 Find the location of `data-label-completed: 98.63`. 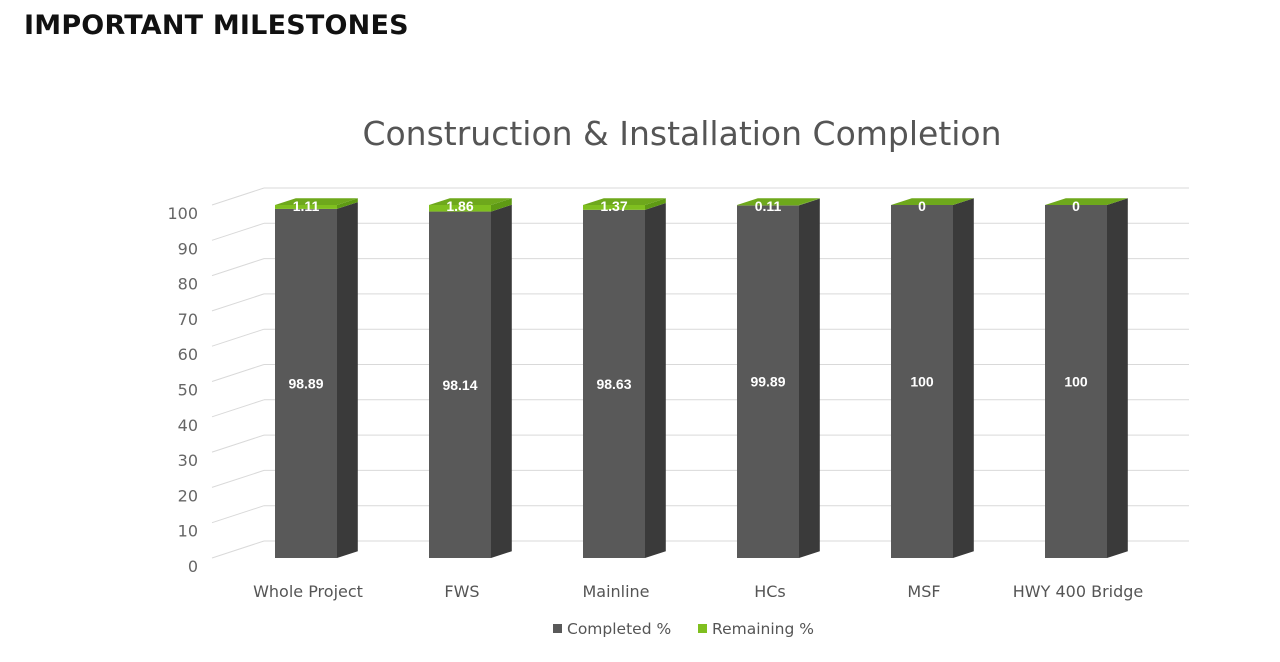

data-label-completed: 98.63 is located at coordinates (613, 384).